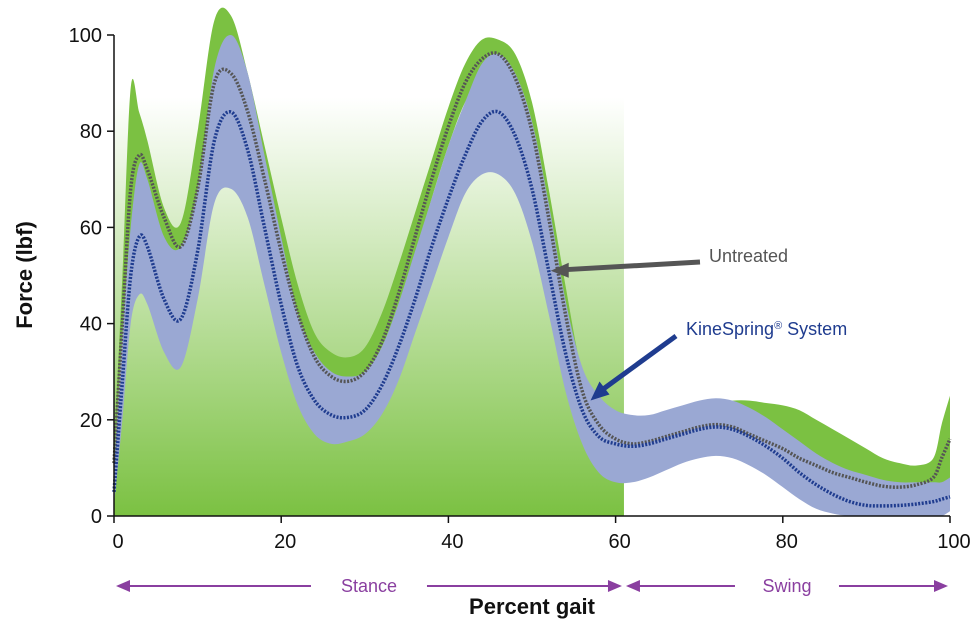 The width and height of the screenshot is (970, 622). Describe the element at coordinates (787, 542) in the screenshot. I see `x-tick-label: 80` at that location.